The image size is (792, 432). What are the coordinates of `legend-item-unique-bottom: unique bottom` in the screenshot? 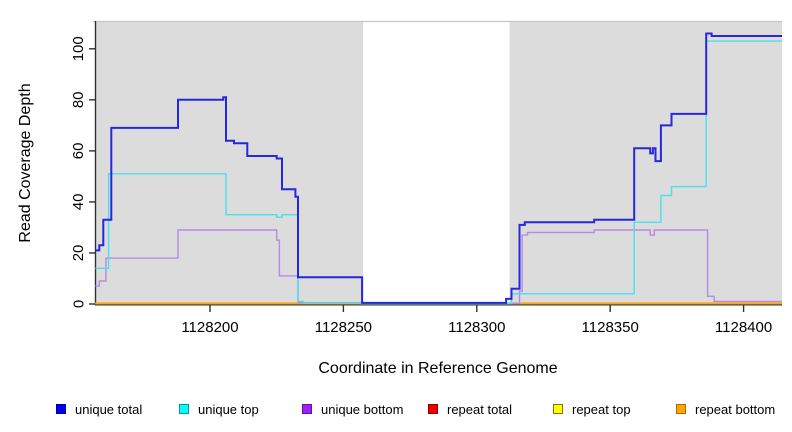 It's located at (352, 409).